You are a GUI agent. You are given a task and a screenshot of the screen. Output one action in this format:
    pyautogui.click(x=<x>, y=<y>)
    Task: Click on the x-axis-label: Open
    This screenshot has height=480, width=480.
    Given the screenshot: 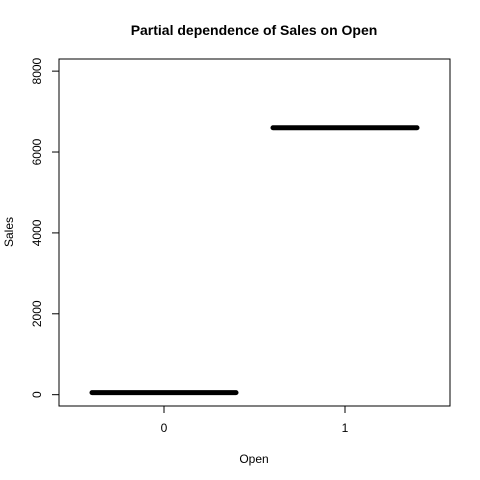 What is the action you would take?
    pyautogui.click(x=253, y=459)
    